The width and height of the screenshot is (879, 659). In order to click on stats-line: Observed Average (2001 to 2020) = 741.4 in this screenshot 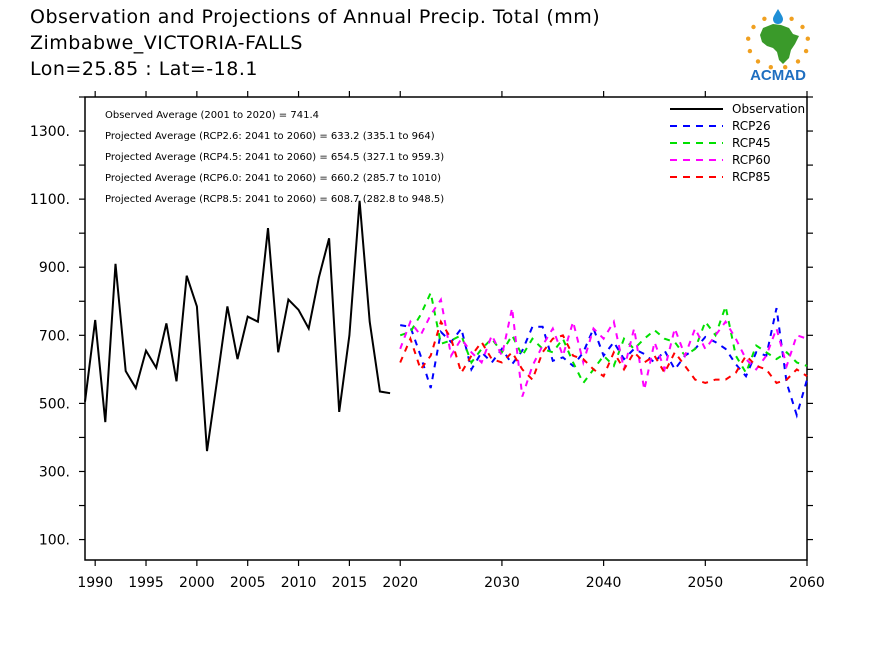, I will do `click(212, 115)`.